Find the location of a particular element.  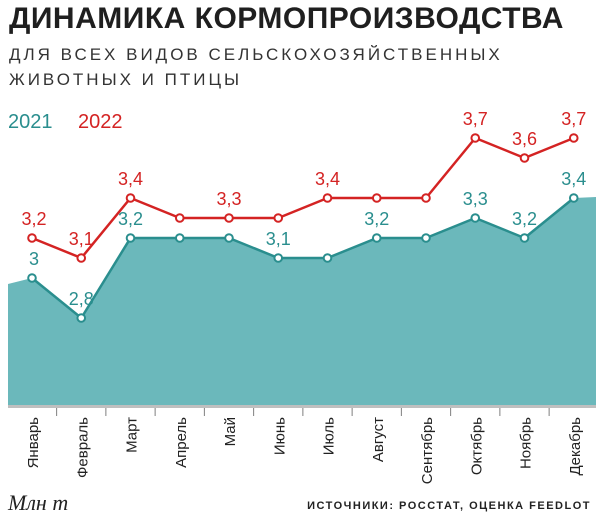

x-tick-label: Январь is located at coordinates (33, 443).